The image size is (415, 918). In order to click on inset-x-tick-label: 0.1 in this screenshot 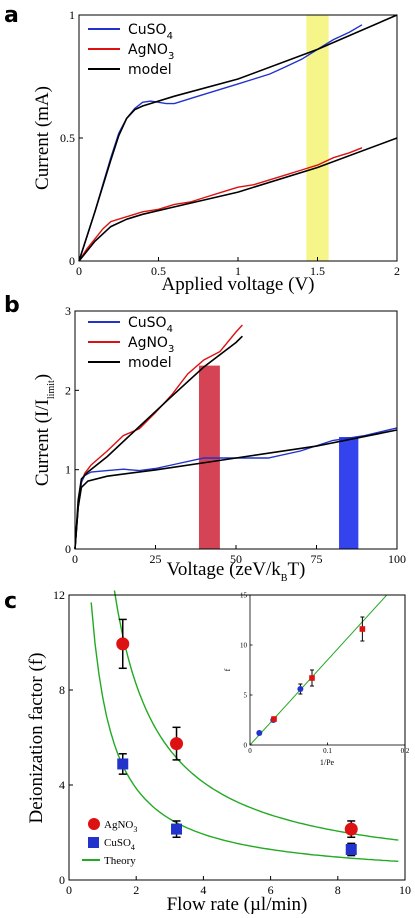, I will do `click(327, 751)`.